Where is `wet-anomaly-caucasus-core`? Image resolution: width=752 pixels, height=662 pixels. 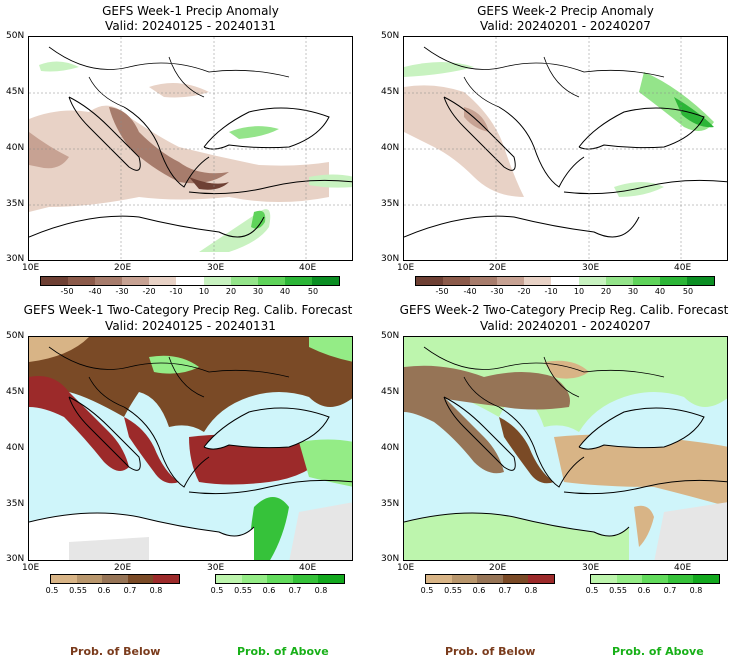 wet-anomaly-caucasus-core is located at coordinates (694, 112).